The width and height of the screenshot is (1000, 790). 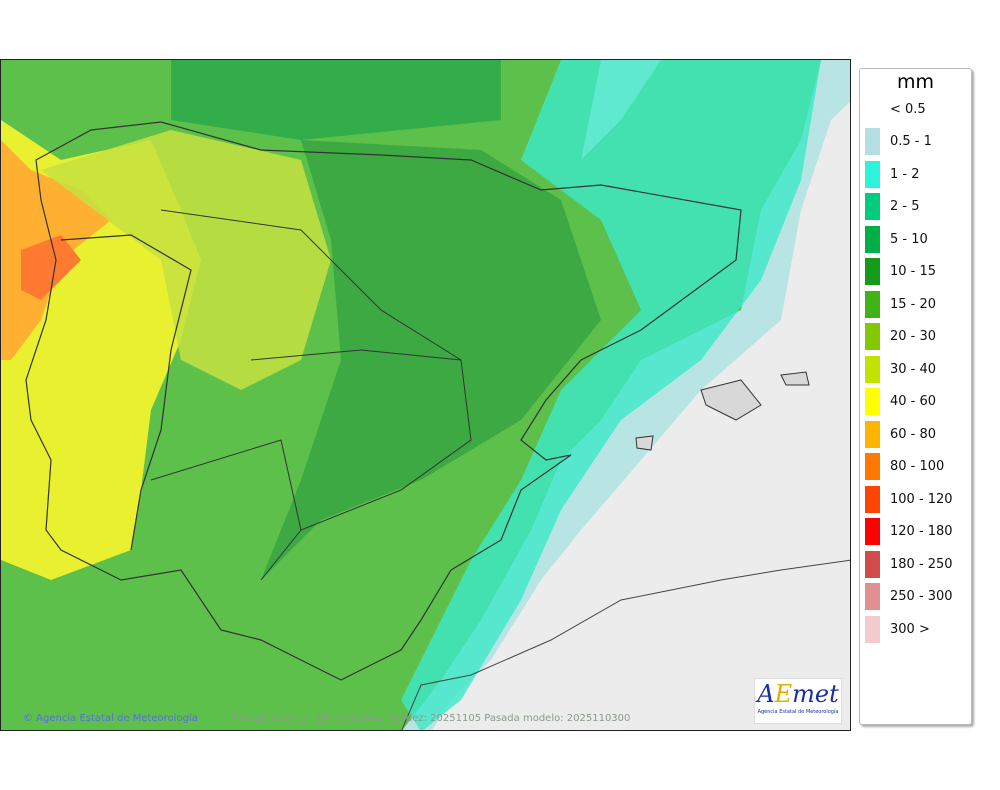 What do you see at coordinates (913, 369) in the screenshot?
I see `legend-label: 30 - 40` at bounding box center [913, 369].